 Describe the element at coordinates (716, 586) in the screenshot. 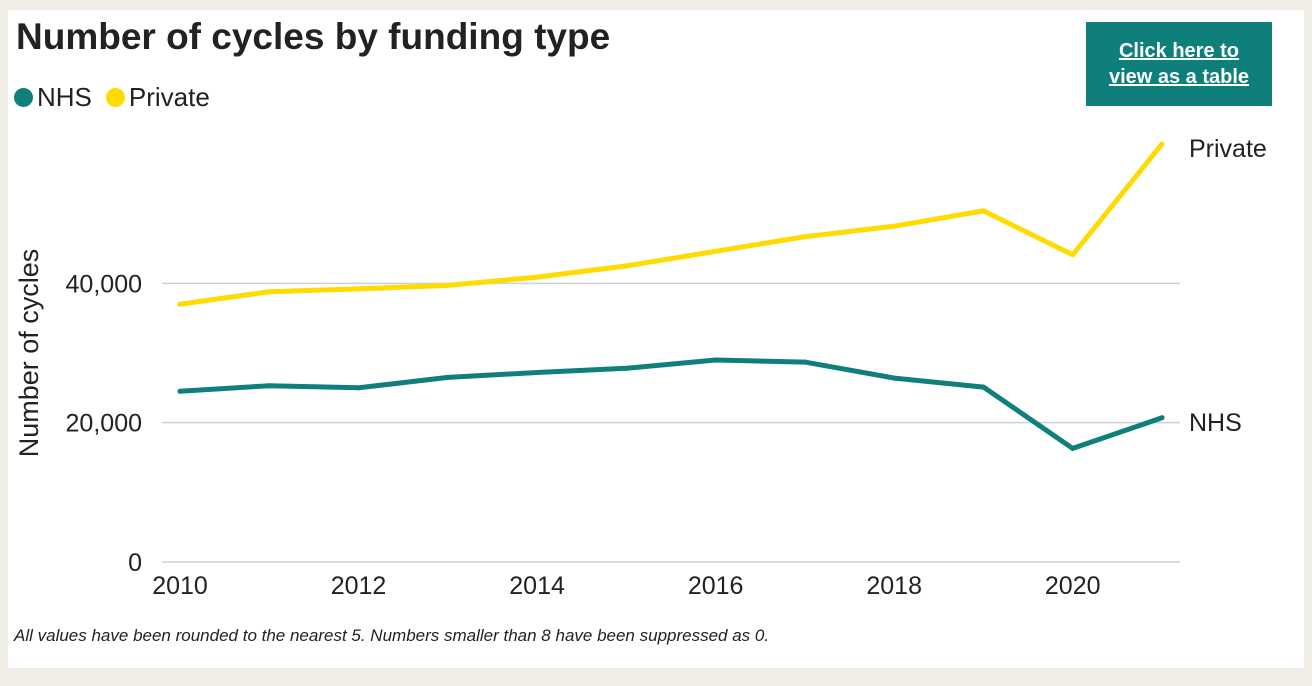

I see `x-tick-label: 2016` at that location.